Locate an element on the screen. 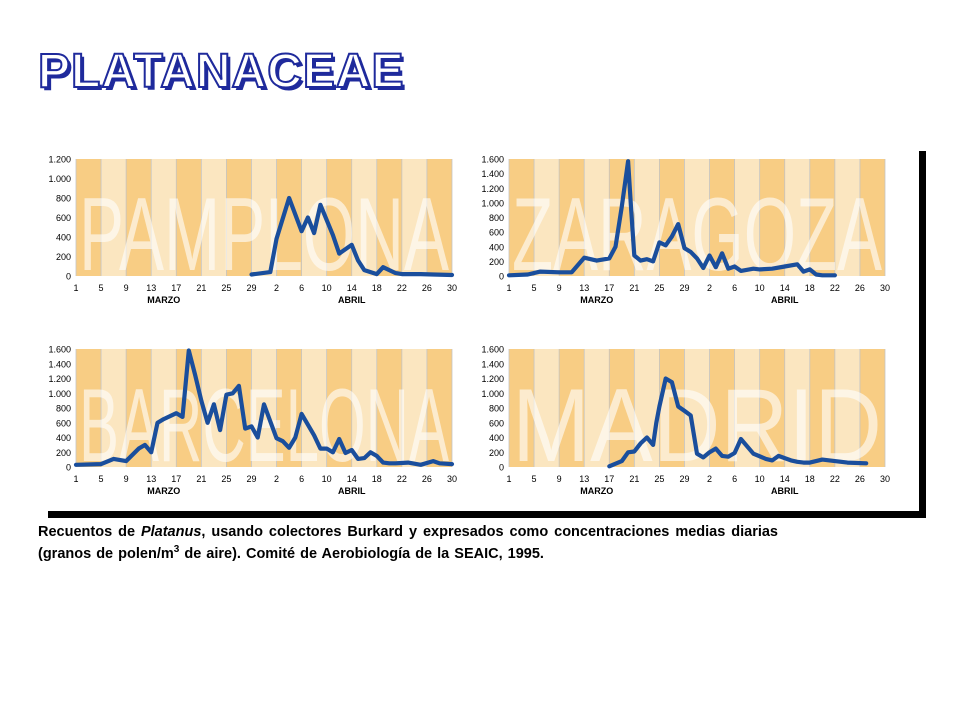  x-tick-label: 21 is located at coordinates (201, 479).